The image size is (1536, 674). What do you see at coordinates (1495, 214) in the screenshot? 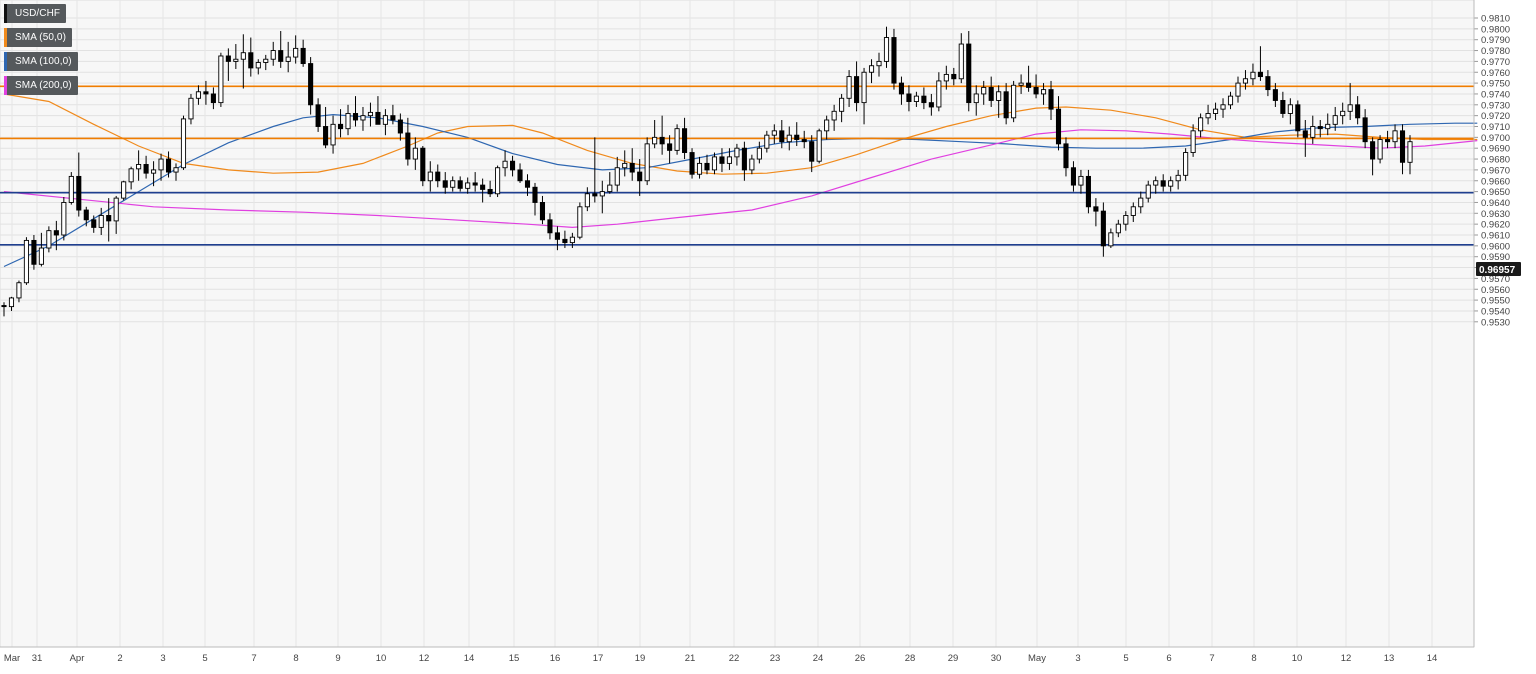
I see `y-tick-label: 0.9630` at bounding box center [1495, 214].